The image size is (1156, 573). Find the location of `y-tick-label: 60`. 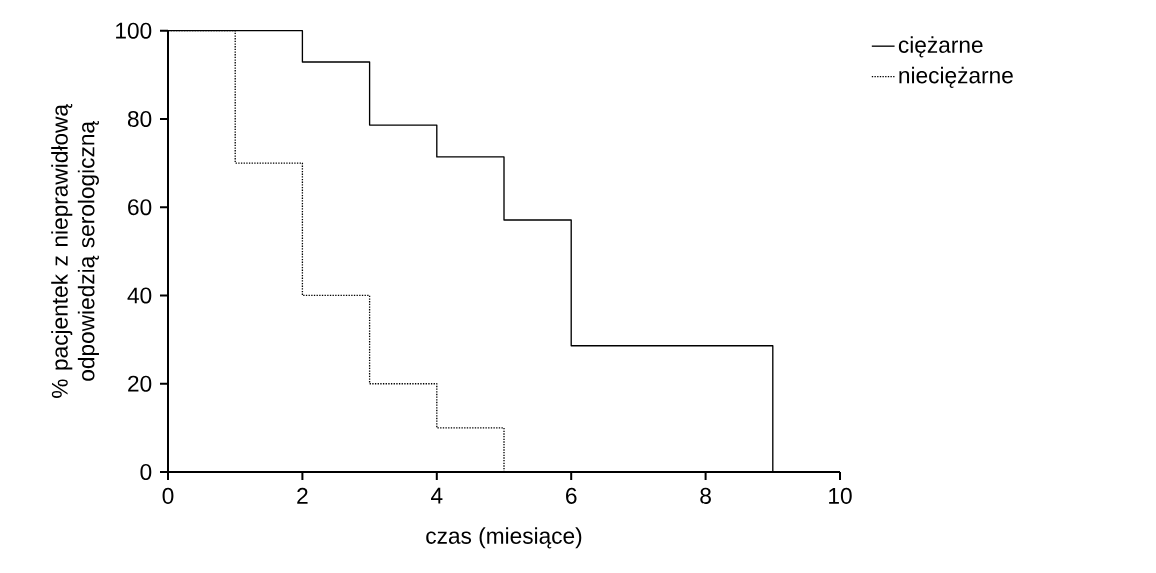

y-tick-label: 60 is located at coordinates (140, 207).